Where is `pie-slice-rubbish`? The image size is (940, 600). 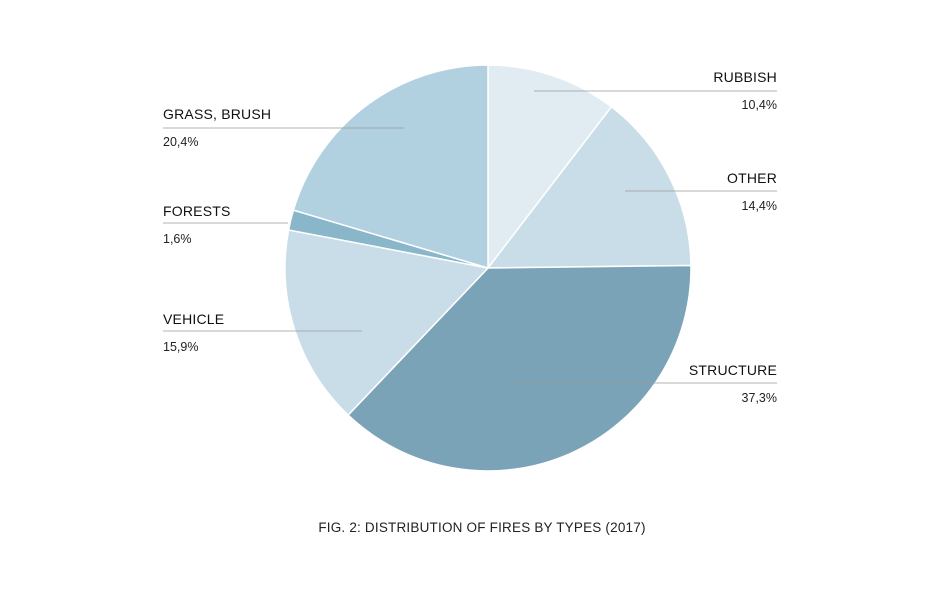
pie-slice-rubbish is located at coordinates (550, 167).